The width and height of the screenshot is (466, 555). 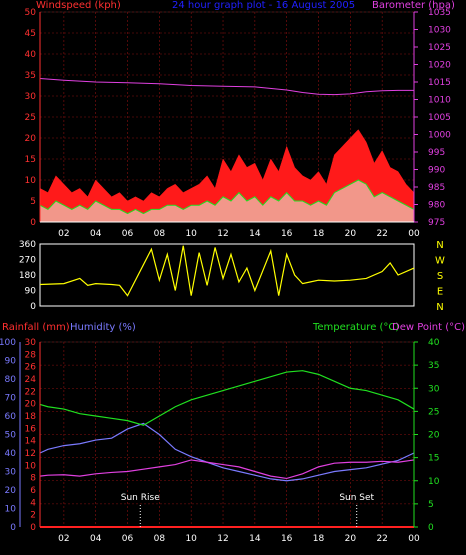 What do you see at coordinates (8, 343) in the screenshot?
I see `humidity-tick-label: 100` at bounding box center [8, 343].